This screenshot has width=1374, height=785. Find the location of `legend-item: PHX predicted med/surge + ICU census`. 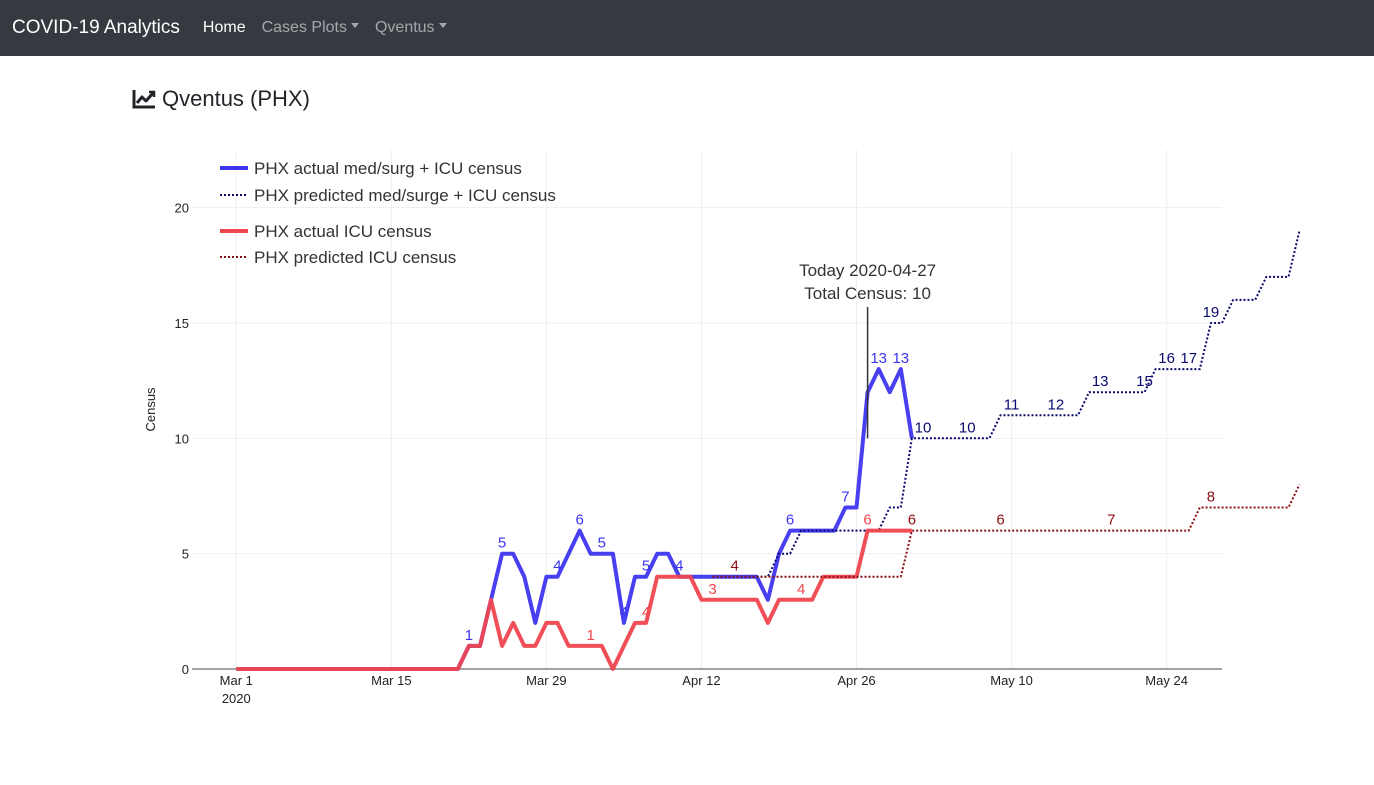

legend-item: PHX predicted med/surge + ICU census is located at coordinates (388, 195).